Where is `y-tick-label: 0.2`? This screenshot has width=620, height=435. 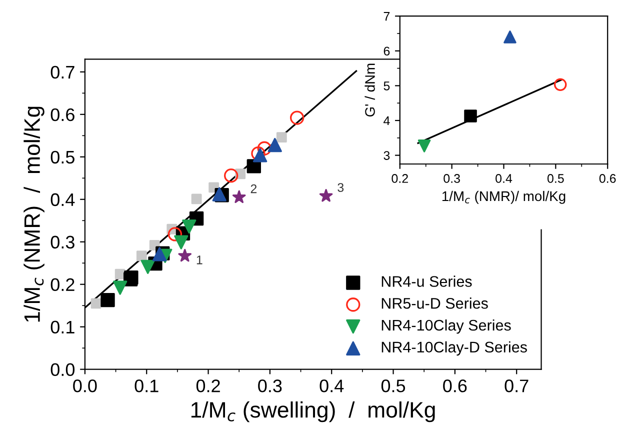
y-tick-label: 0.2 is located at coordinates (62, 285).